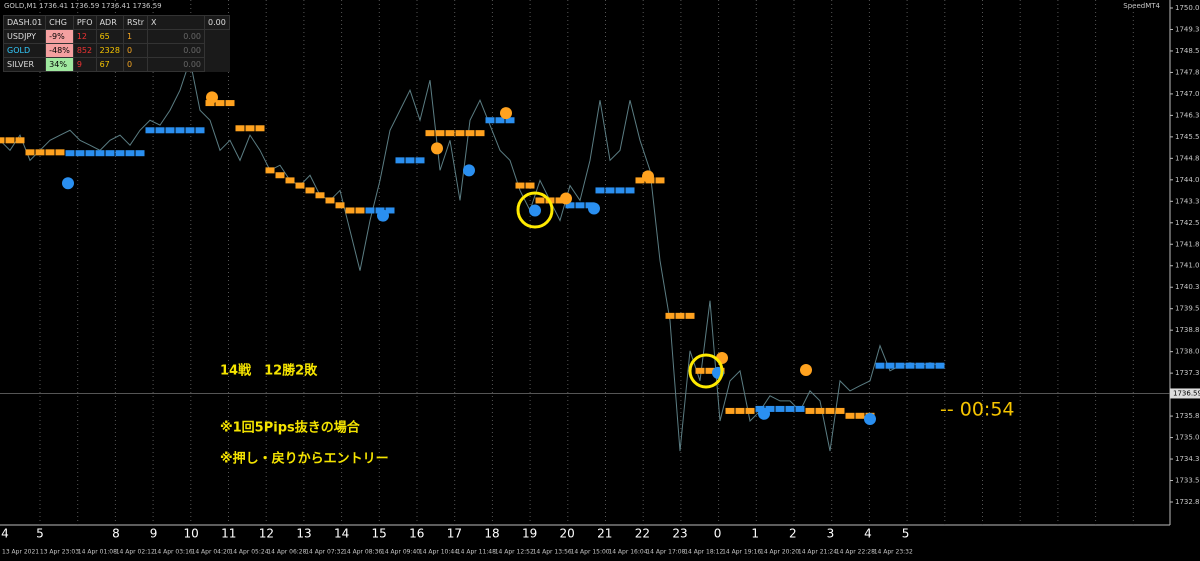 This screenshot has width=1200, height=561. I want to click on hour-label: 20, so click(567, 534).